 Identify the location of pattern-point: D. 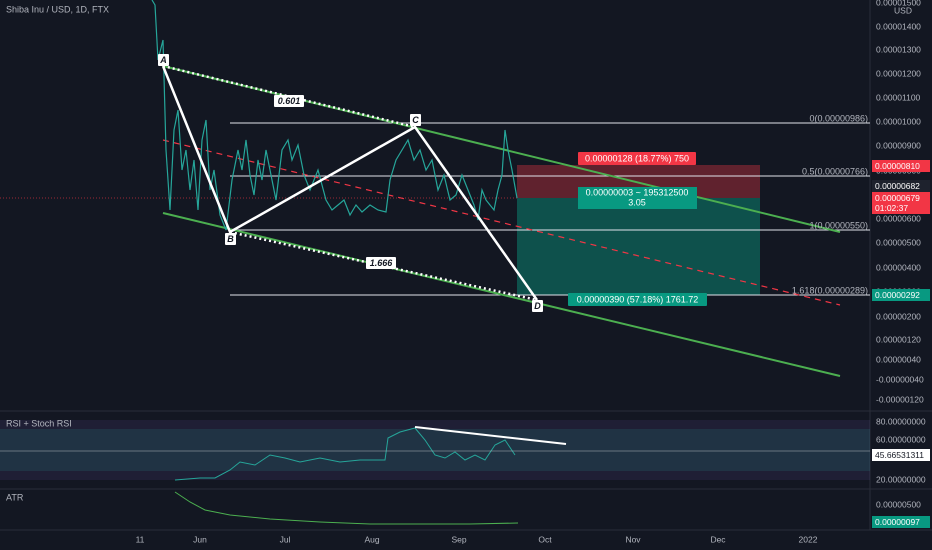
(537, 306).